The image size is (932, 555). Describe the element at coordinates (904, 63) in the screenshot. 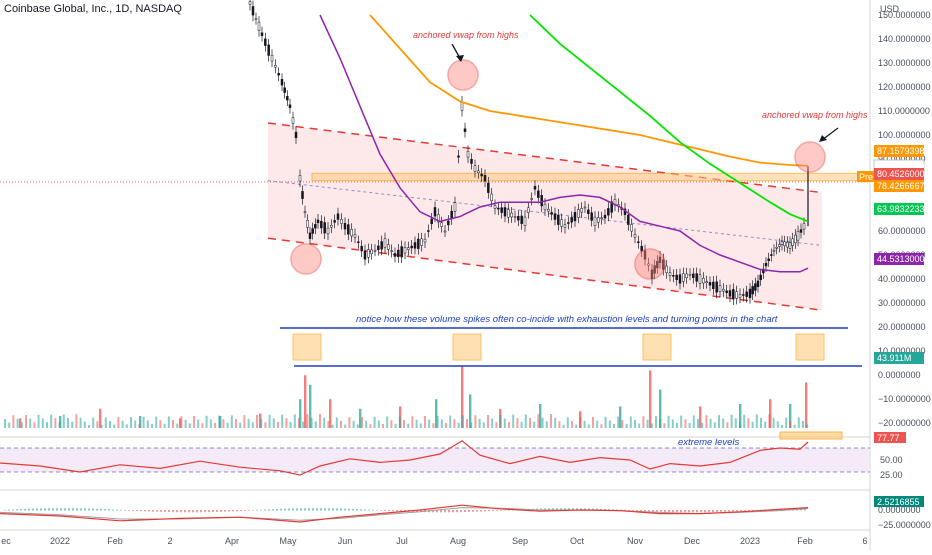

I see `price-tick-label: 130.0000000` at that location.